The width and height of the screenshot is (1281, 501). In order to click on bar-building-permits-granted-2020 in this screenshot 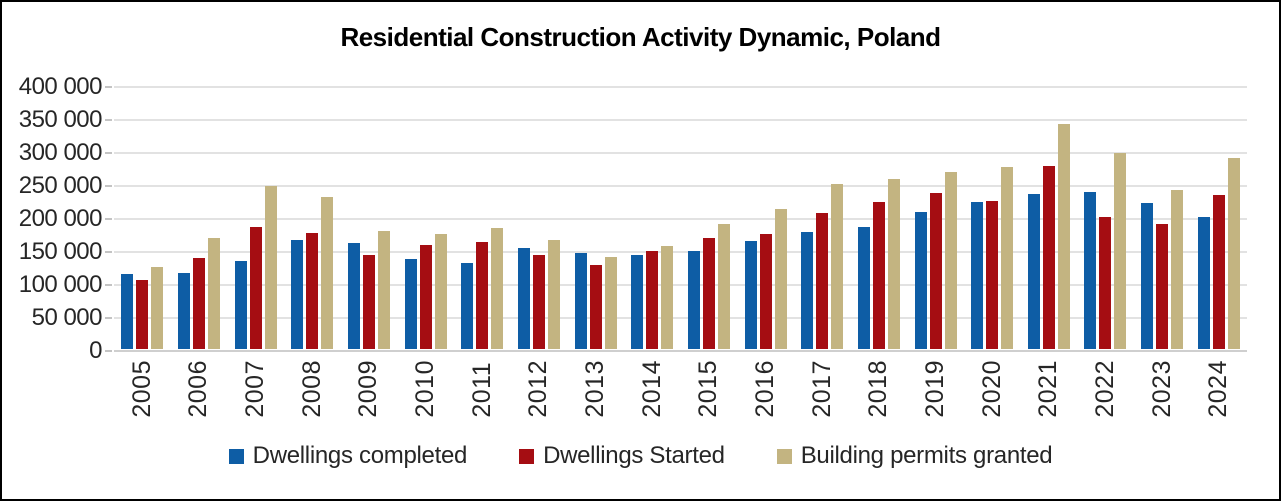, I will do `click(1007, 258)`.